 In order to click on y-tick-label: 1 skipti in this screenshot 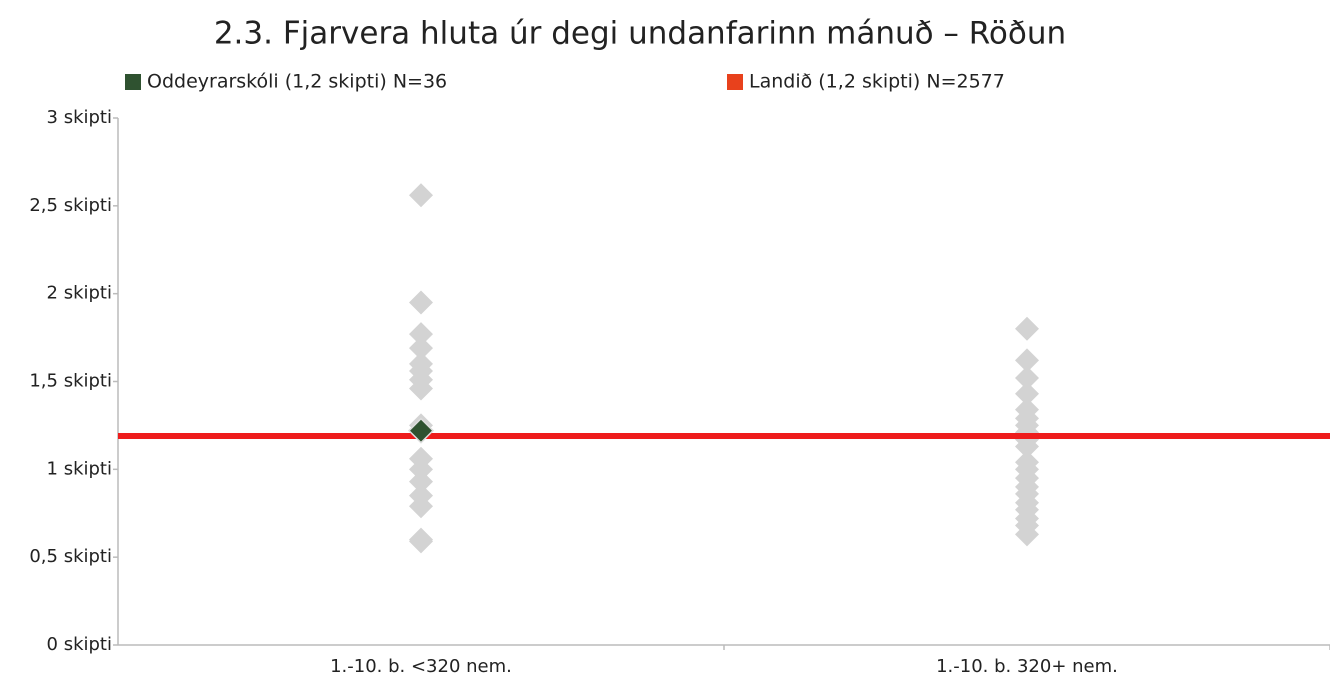, I will do `click(79, 468)`.